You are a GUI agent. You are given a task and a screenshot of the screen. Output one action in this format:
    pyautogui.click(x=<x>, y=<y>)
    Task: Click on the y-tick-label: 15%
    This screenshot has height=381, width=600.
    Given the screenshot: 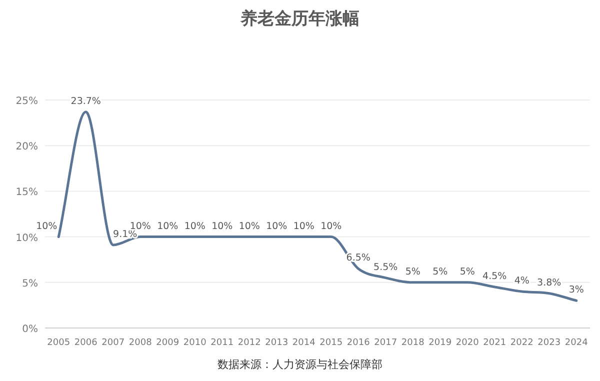 What is the action you would take?
    pyautogui.click(x=27, y=192)
    